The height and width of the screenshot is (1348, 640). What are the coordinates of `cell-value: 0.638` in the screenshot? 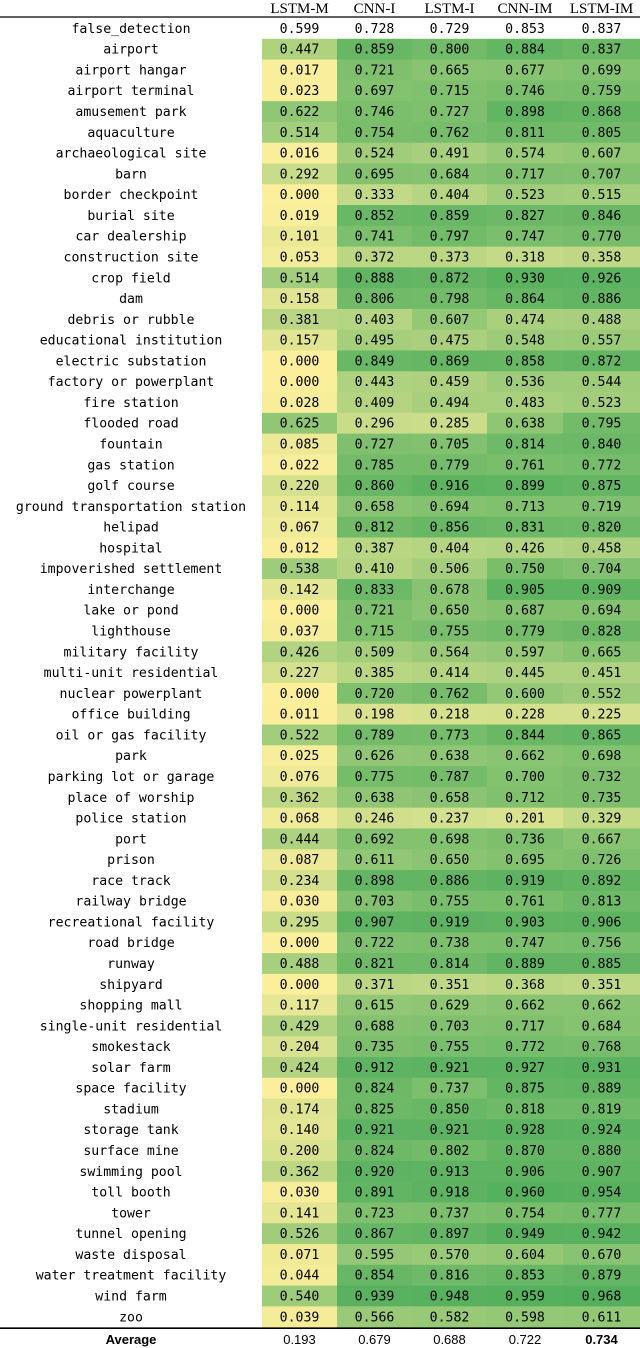 It's located at (525, 424).